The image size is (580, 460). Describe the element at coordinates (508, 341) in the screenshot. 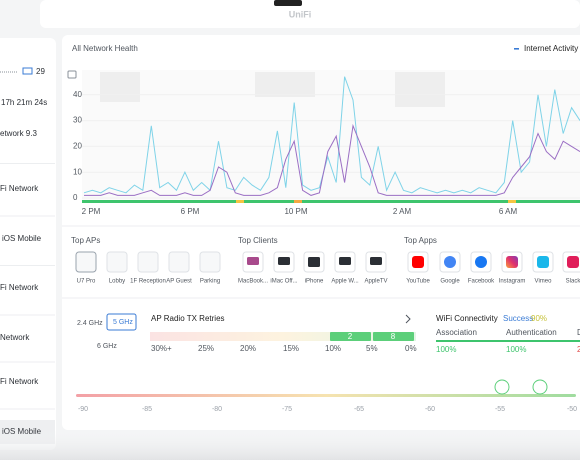

I see `wifi-bar` at that location.